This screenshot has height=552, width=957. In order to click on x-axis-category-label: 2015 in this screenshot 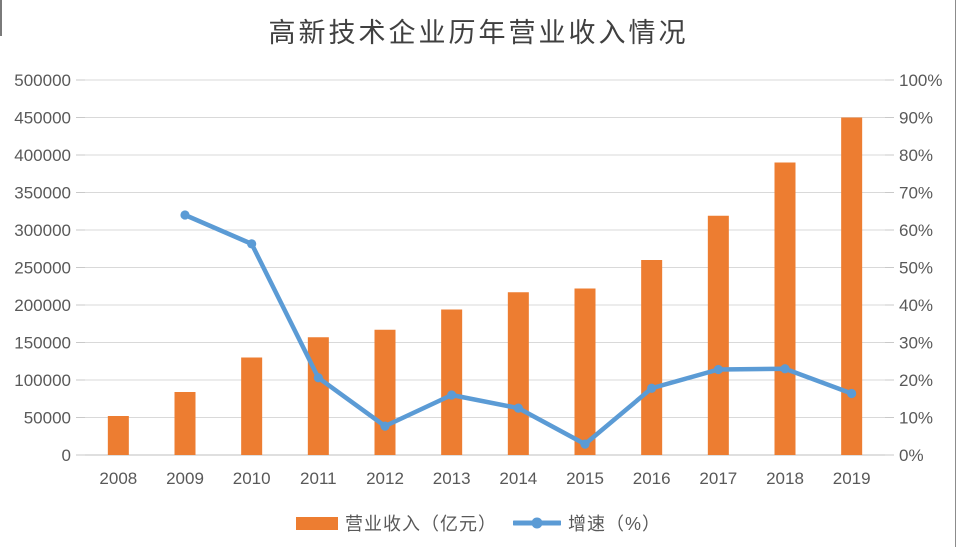, I will do `click(585, 478)`.